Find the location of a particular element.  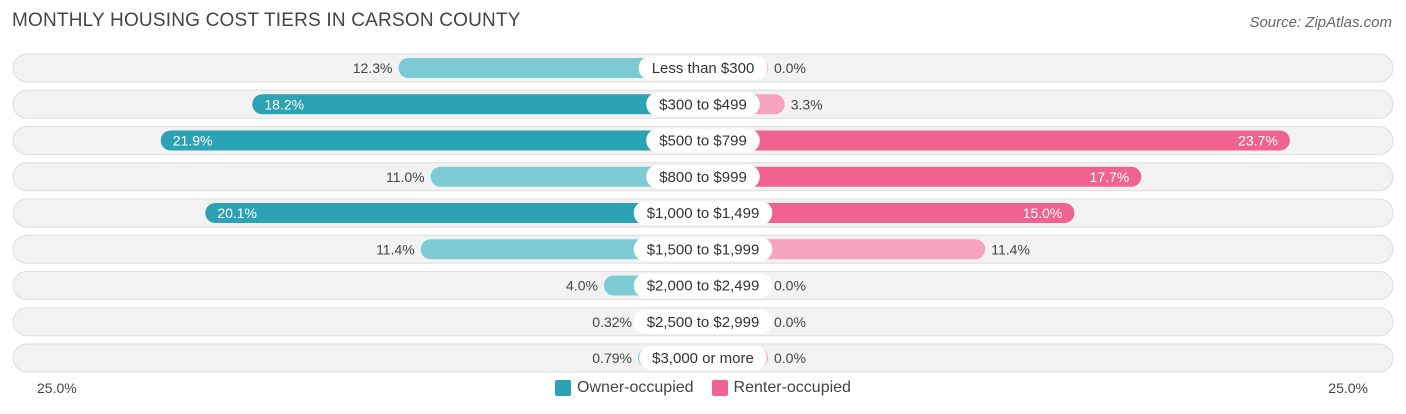

owner-value-label: 11.4% is located at coordinates (395, 249).